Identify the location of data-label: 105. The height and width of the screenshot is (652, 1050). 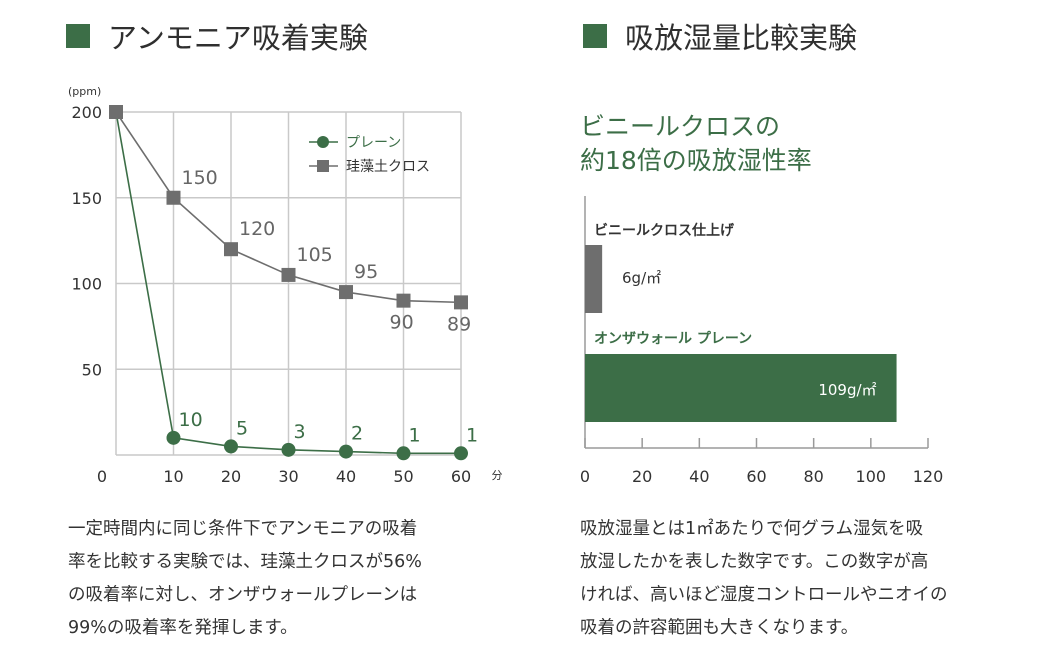
(315, 255).